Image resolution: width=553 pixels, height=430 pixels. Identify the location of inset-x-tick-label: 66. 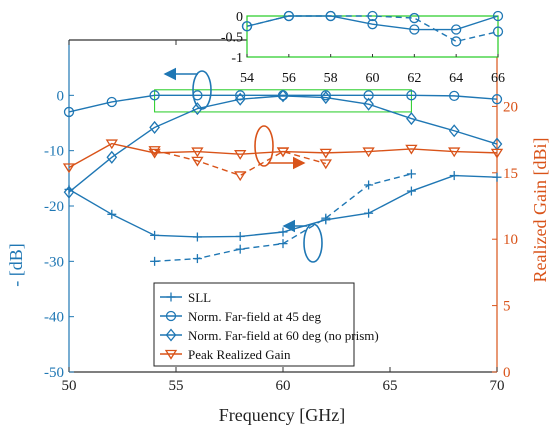
(498, 78).